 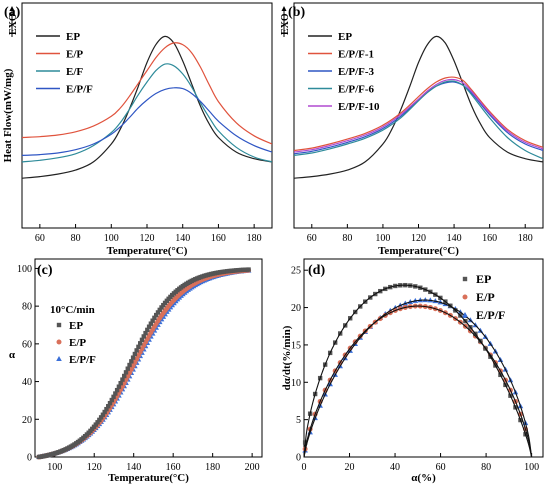 What do you see at coordinates (8, 115) in the screenshot?
I see `y-axis-title: Heat Flow(mW/mg)` at bounding box center [8, 115].